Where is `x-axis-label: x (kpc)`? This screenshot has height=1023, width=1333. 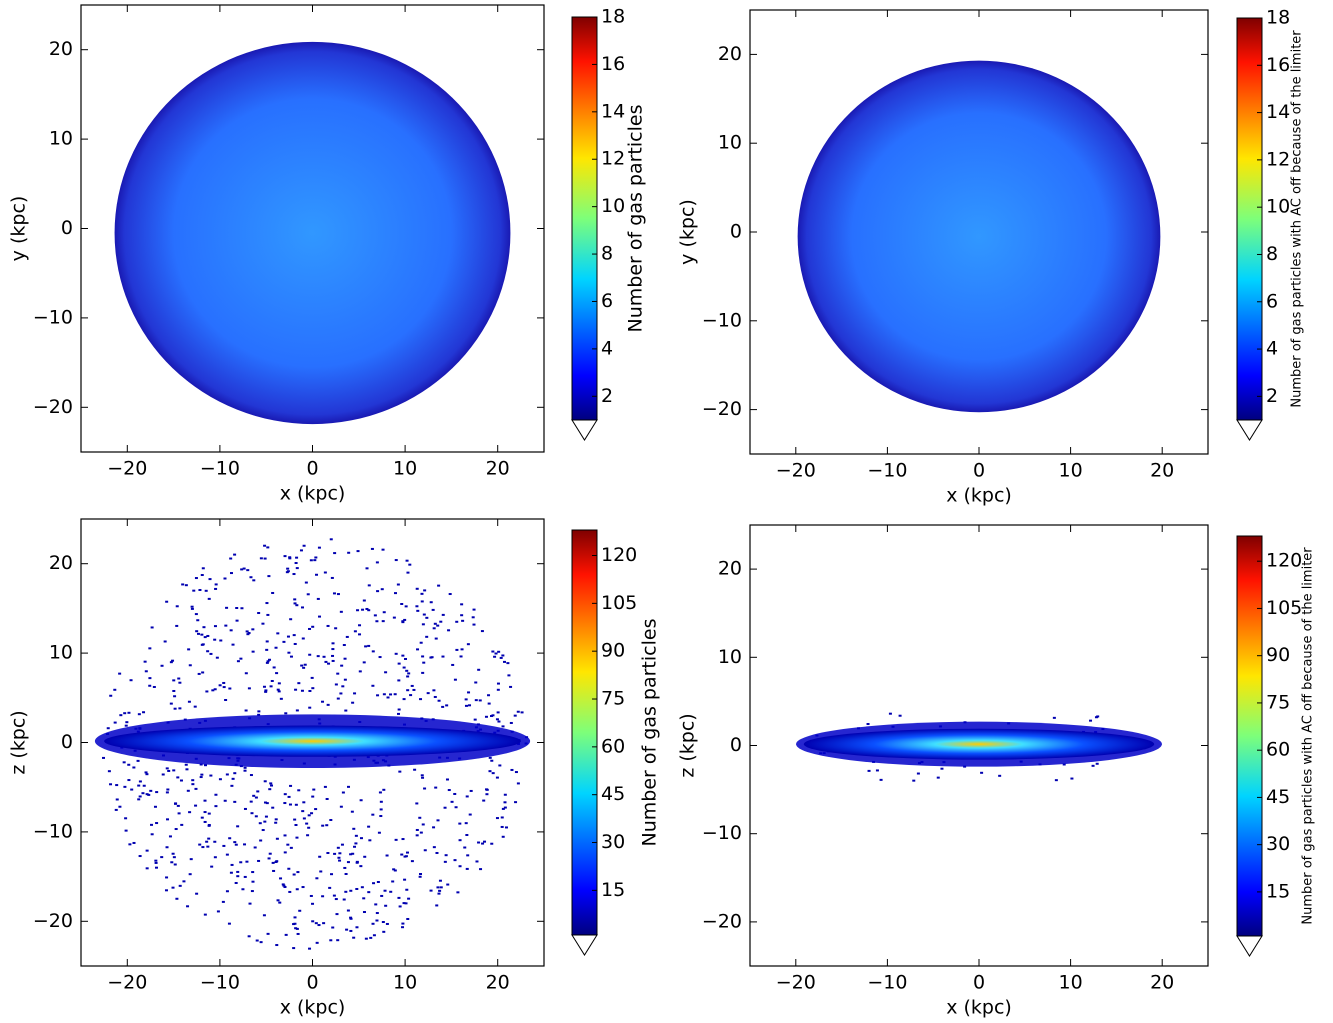 x-axis-label: x (kpc) is located at coordinates (979, 496).